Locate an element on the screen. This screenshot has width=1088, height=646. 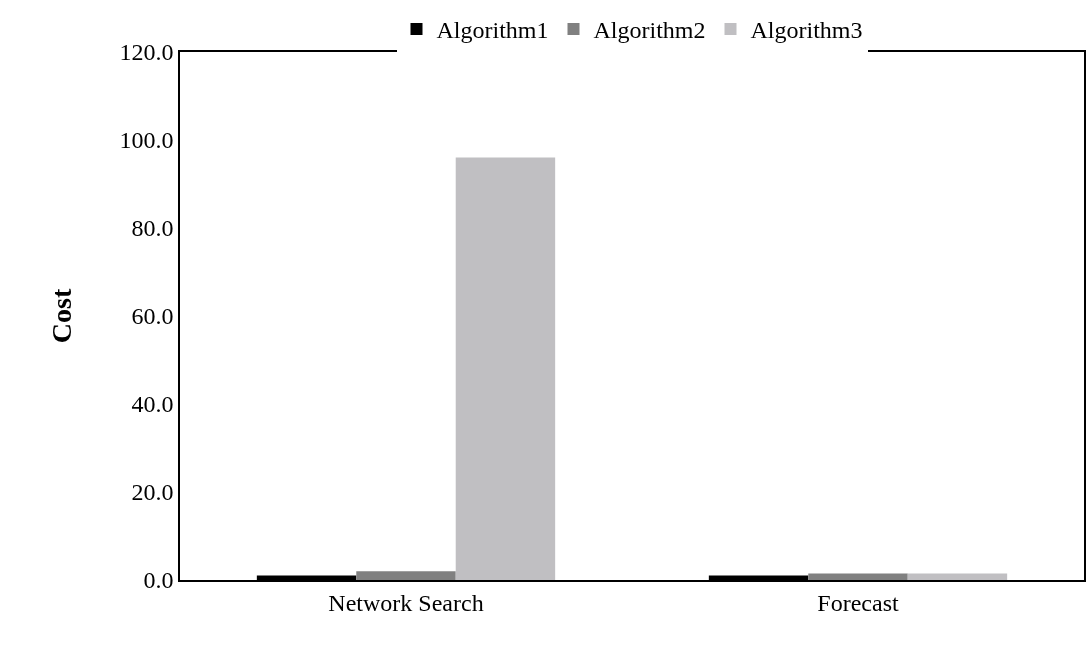
y-tick-label: 80.0 is located at coordinates (152, 228).